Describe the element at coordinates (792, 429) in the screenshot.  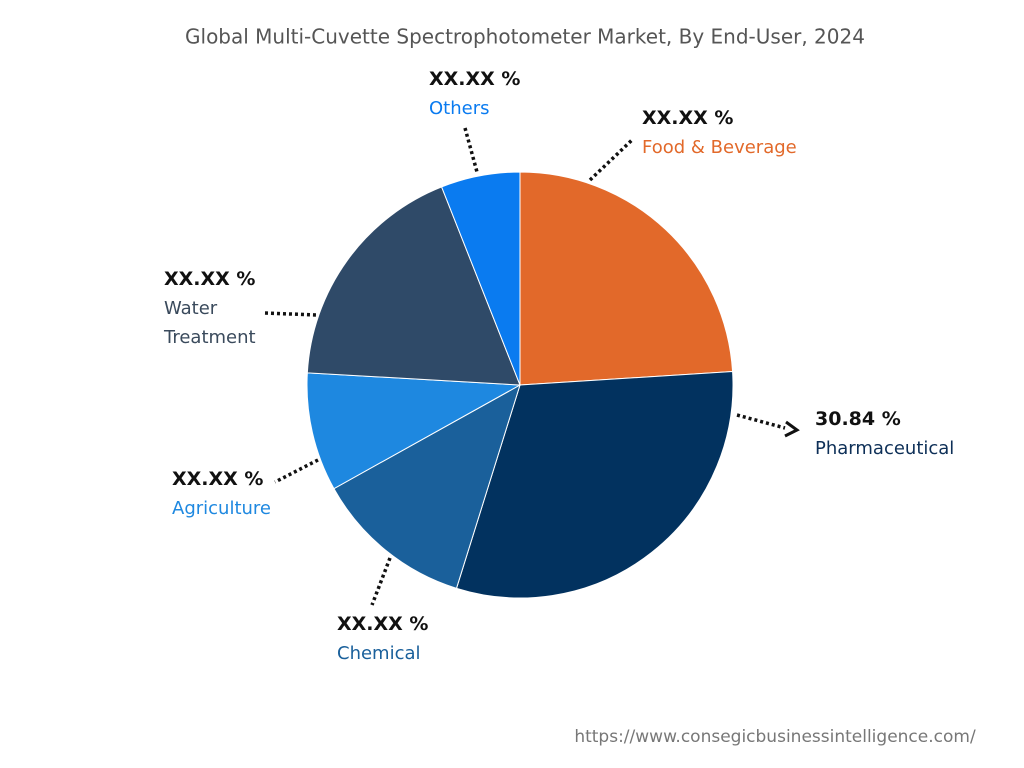
I see `arrow-head` at that location.